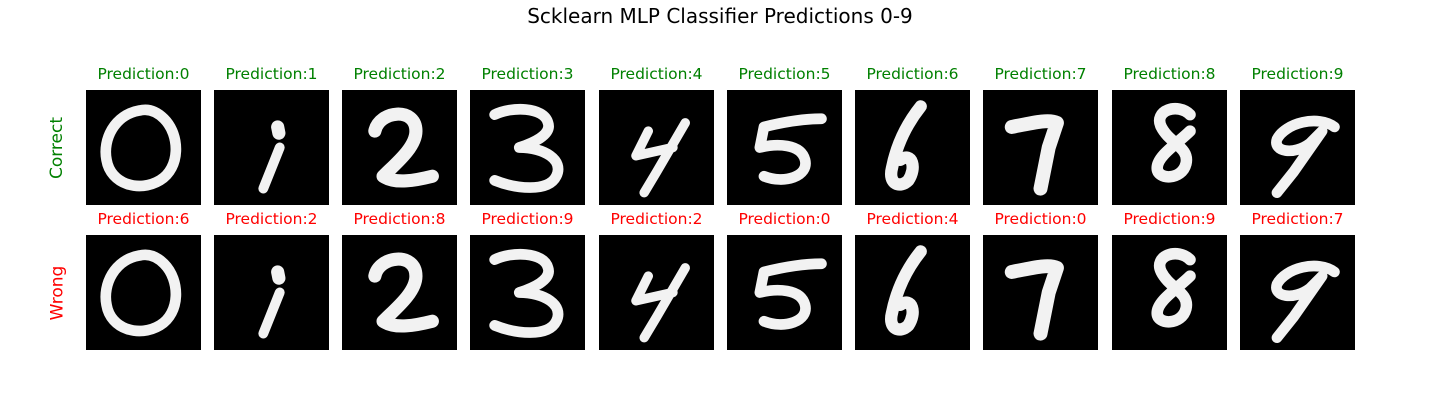 Image resolution: width=1440 pixels, height=400 pixels. I want to click on prediction-label: Prediction:5, so click(784, 74).